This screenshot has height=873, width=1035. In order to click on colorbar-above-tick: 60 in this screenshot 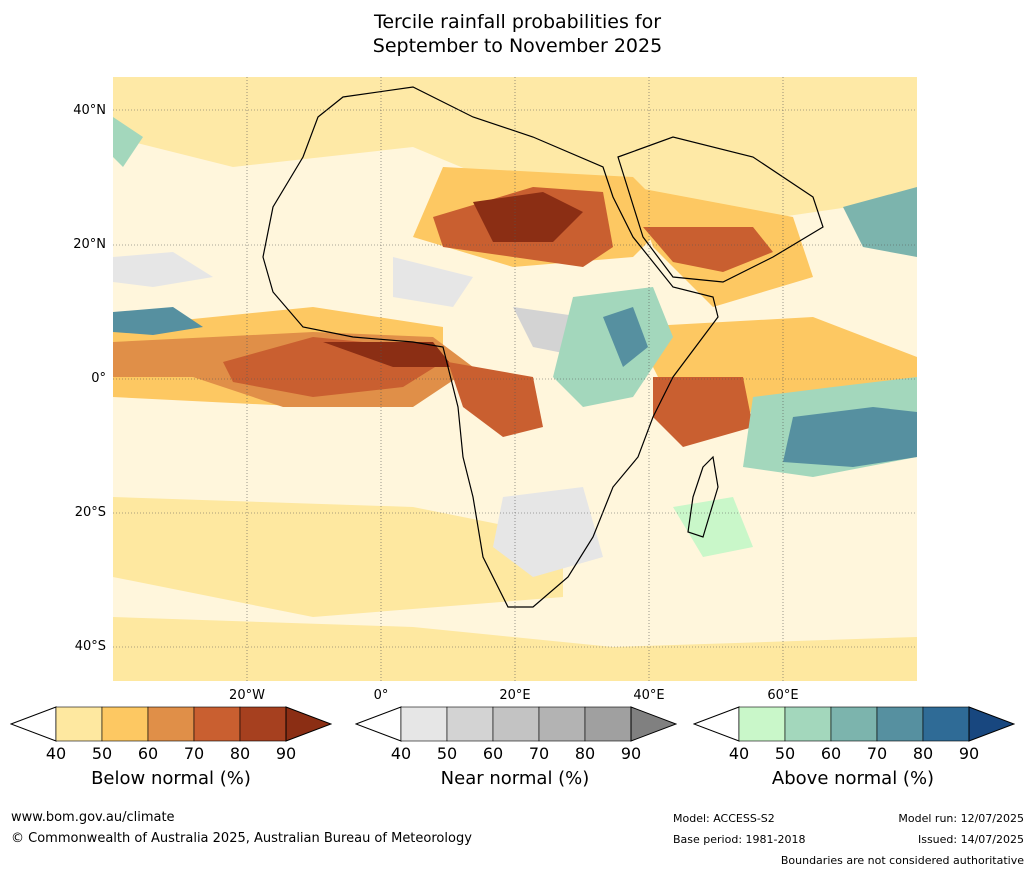, I will do `click(831, 753)`.